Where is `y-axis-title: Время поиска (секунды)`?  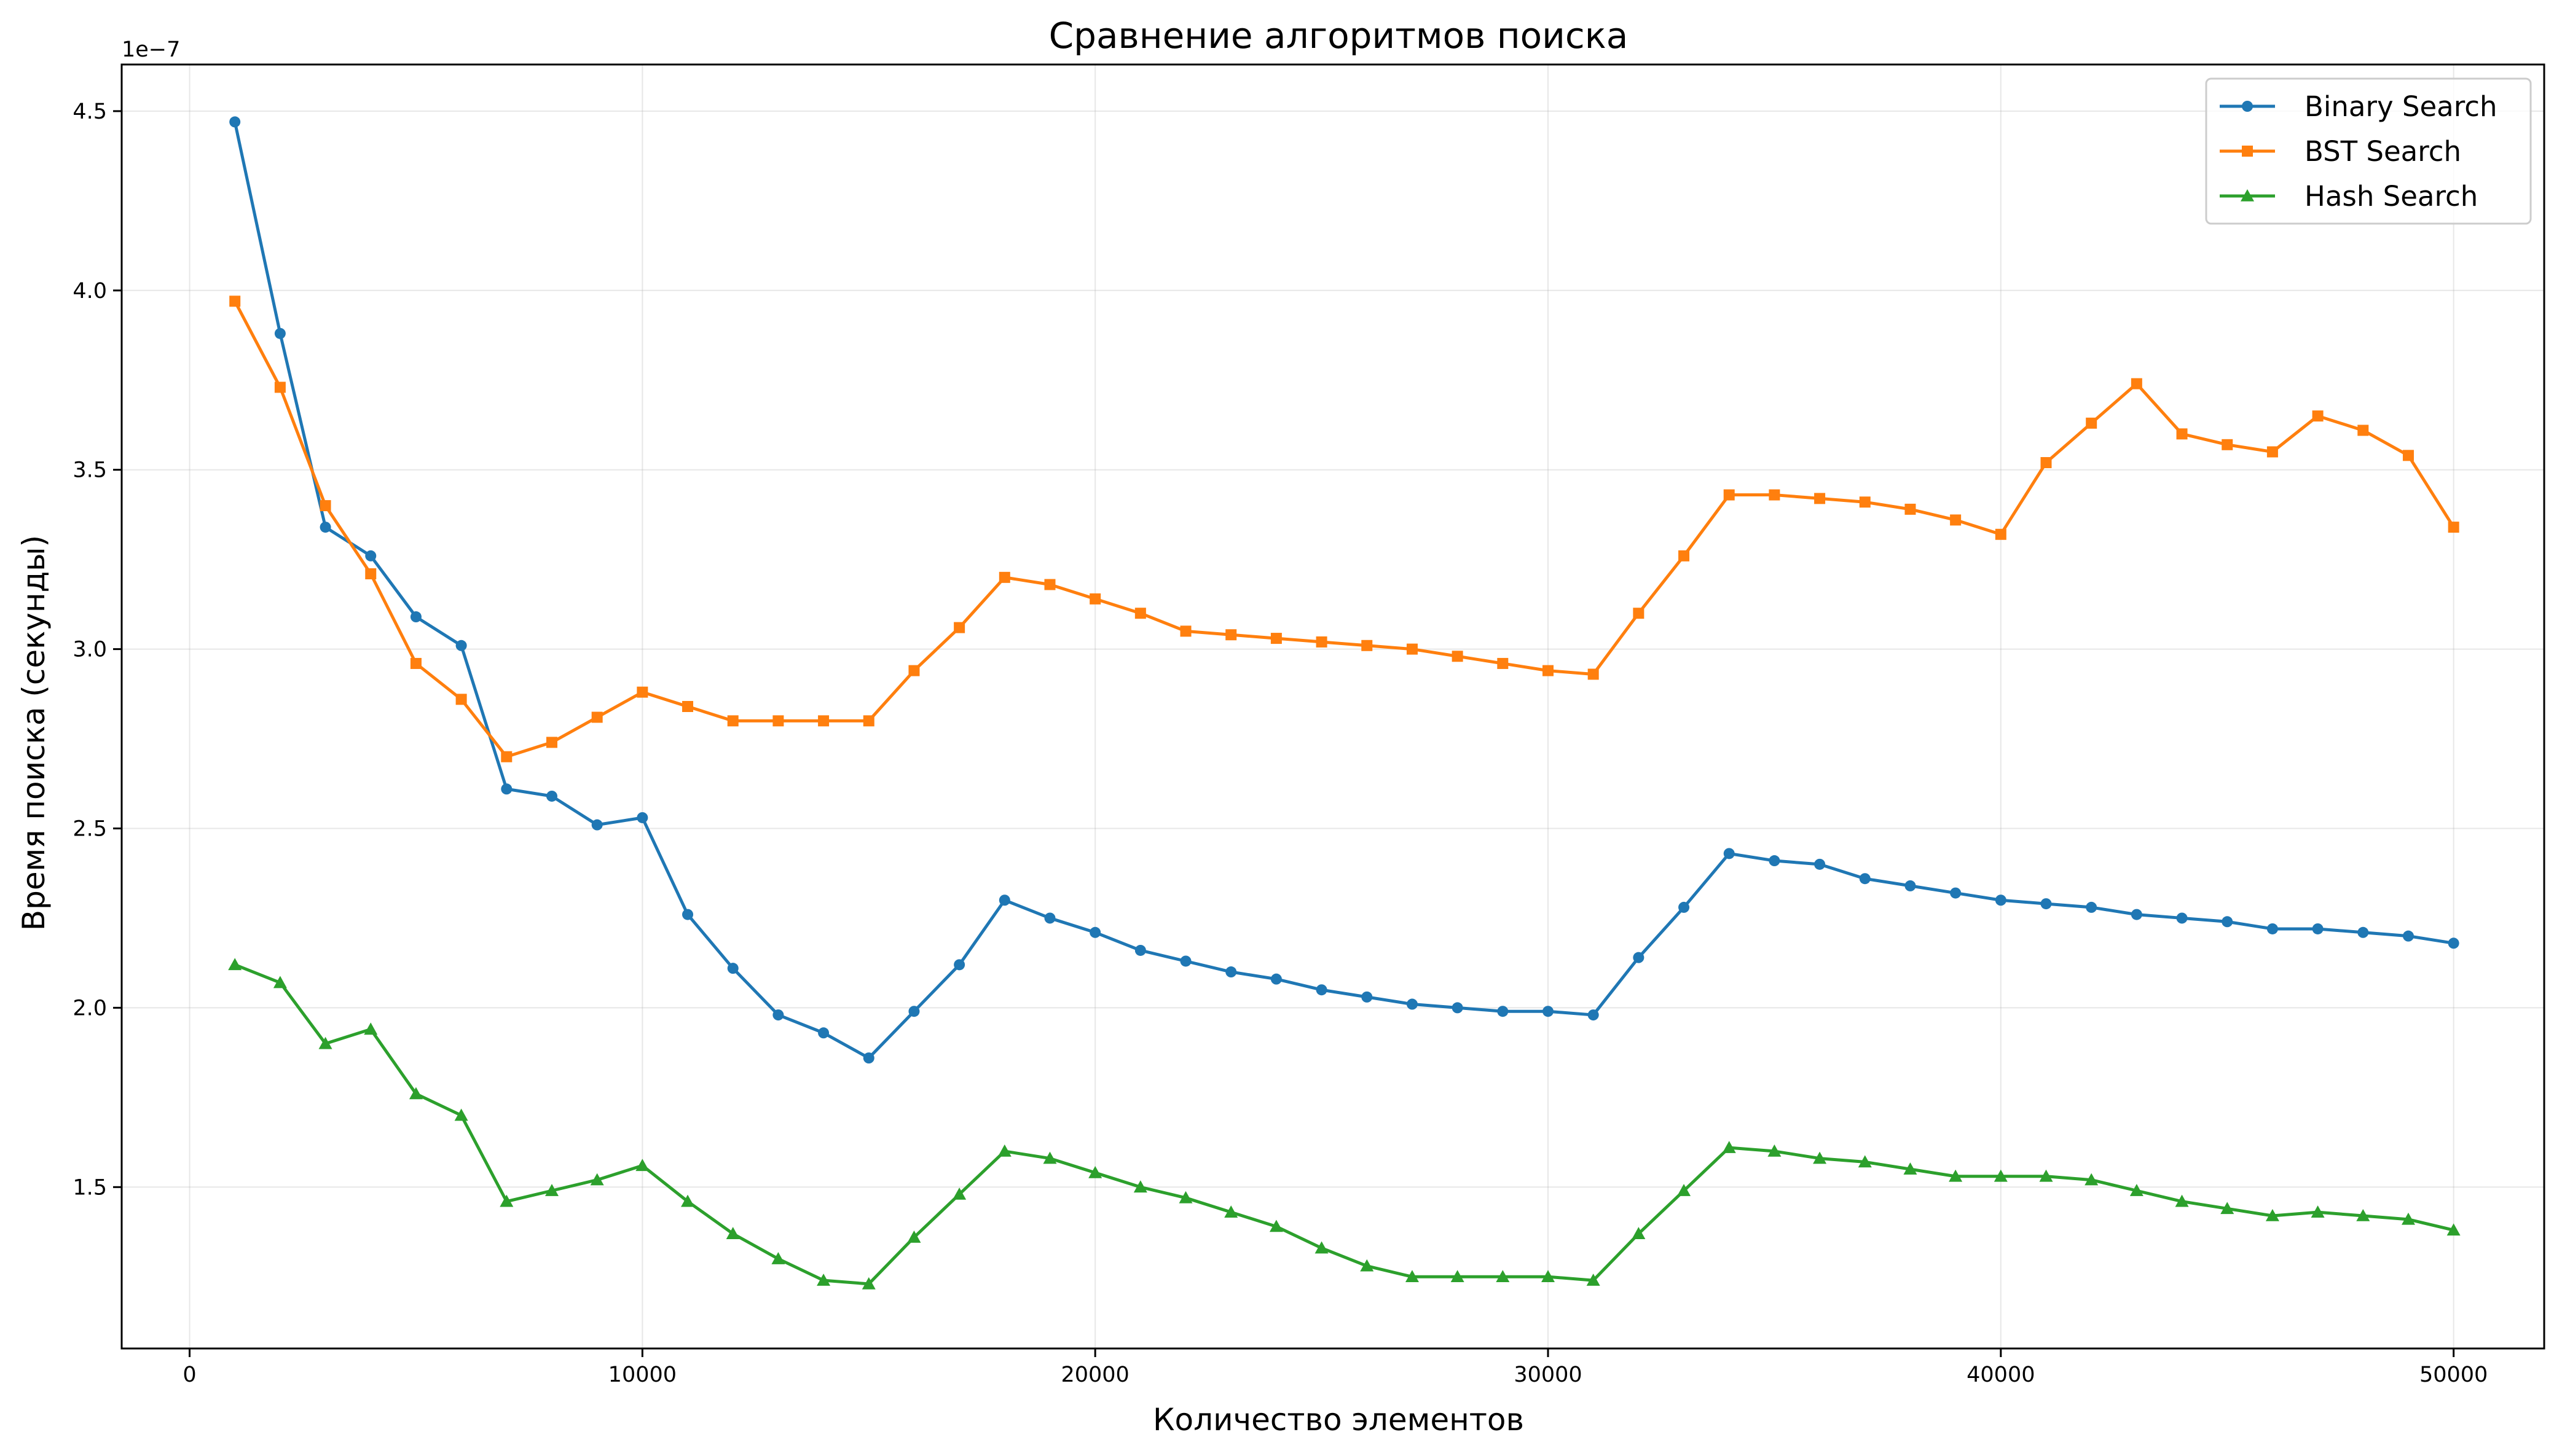 y-axis-title: Время поиска (секунды) is located at coordinates (34, 733).